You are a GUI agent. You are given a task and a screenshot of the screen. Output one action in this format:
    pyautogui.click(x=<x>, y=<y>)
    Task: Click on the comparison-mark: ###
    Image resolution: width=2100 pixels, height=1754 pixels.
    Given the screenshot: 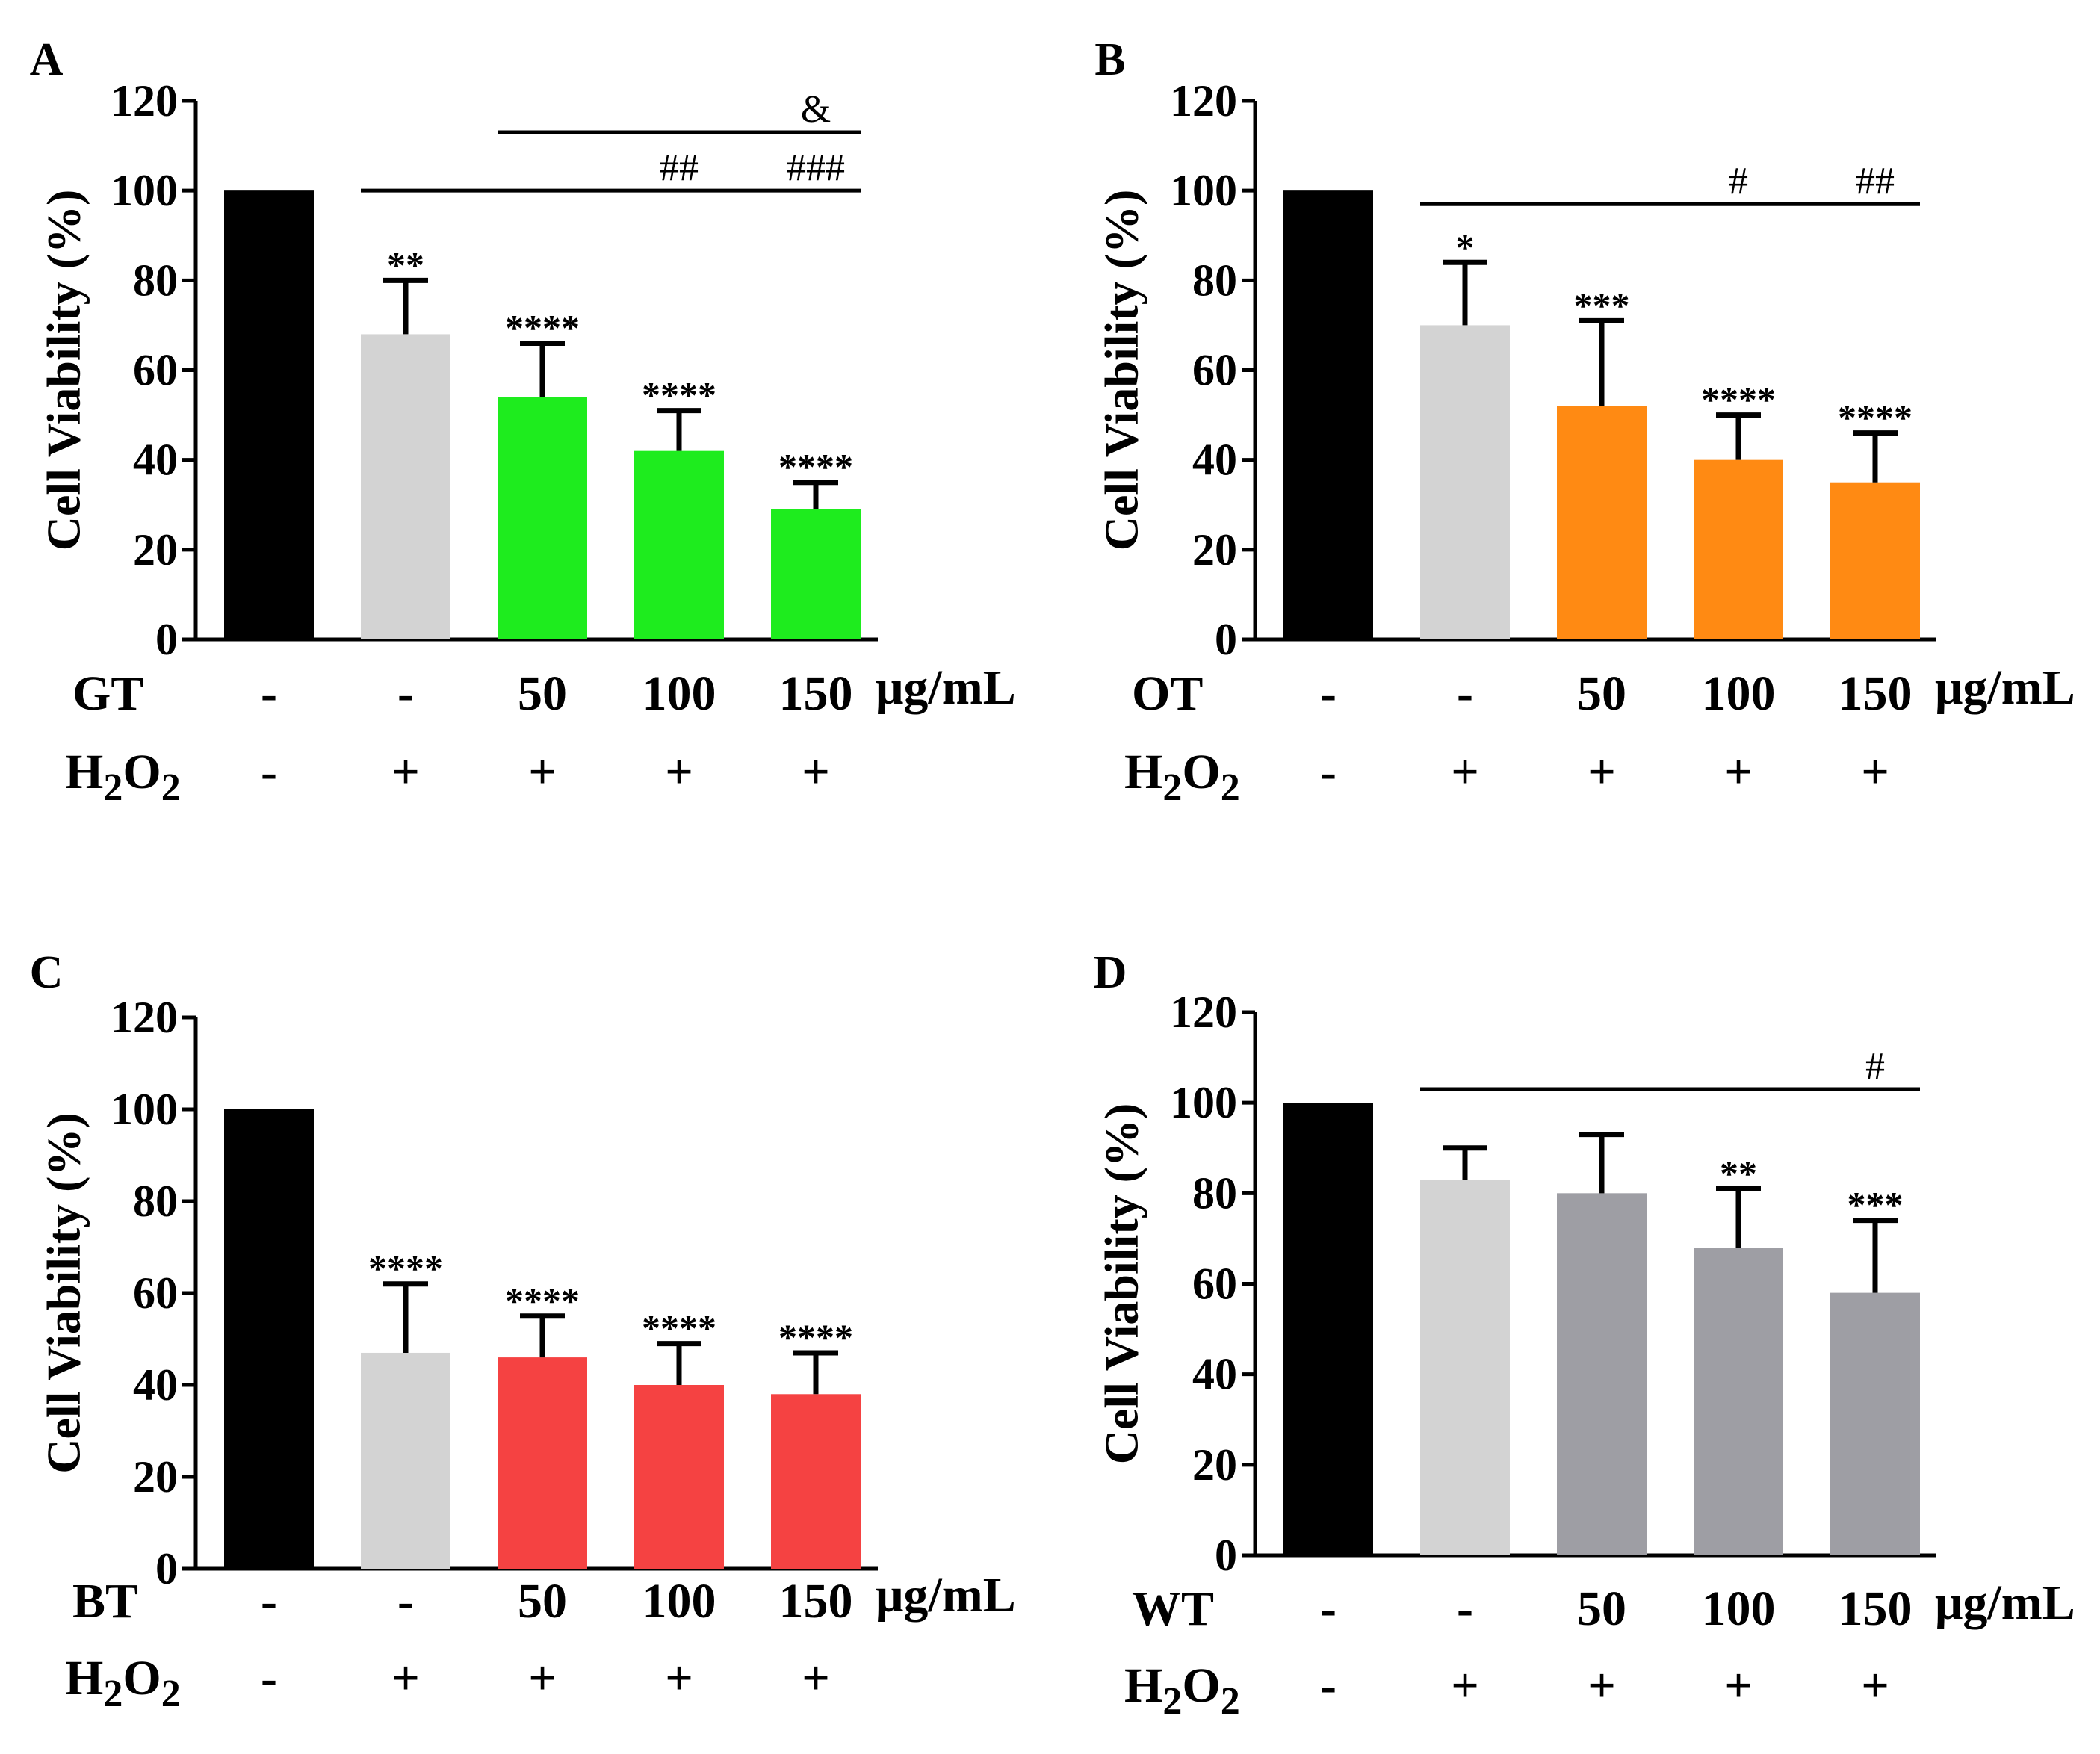 What is the action you would take?
    pyautogui.click(x=816, y=167)
    